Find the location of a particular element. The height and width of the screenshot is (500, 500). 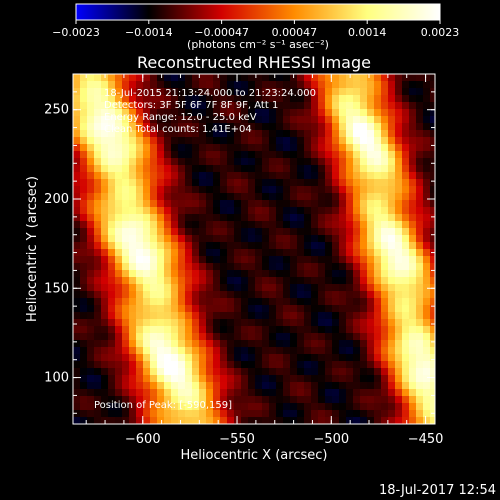

annotation-line: Energy Range: 12.0 - 25.0 keV is located at coordinates (180, 117).